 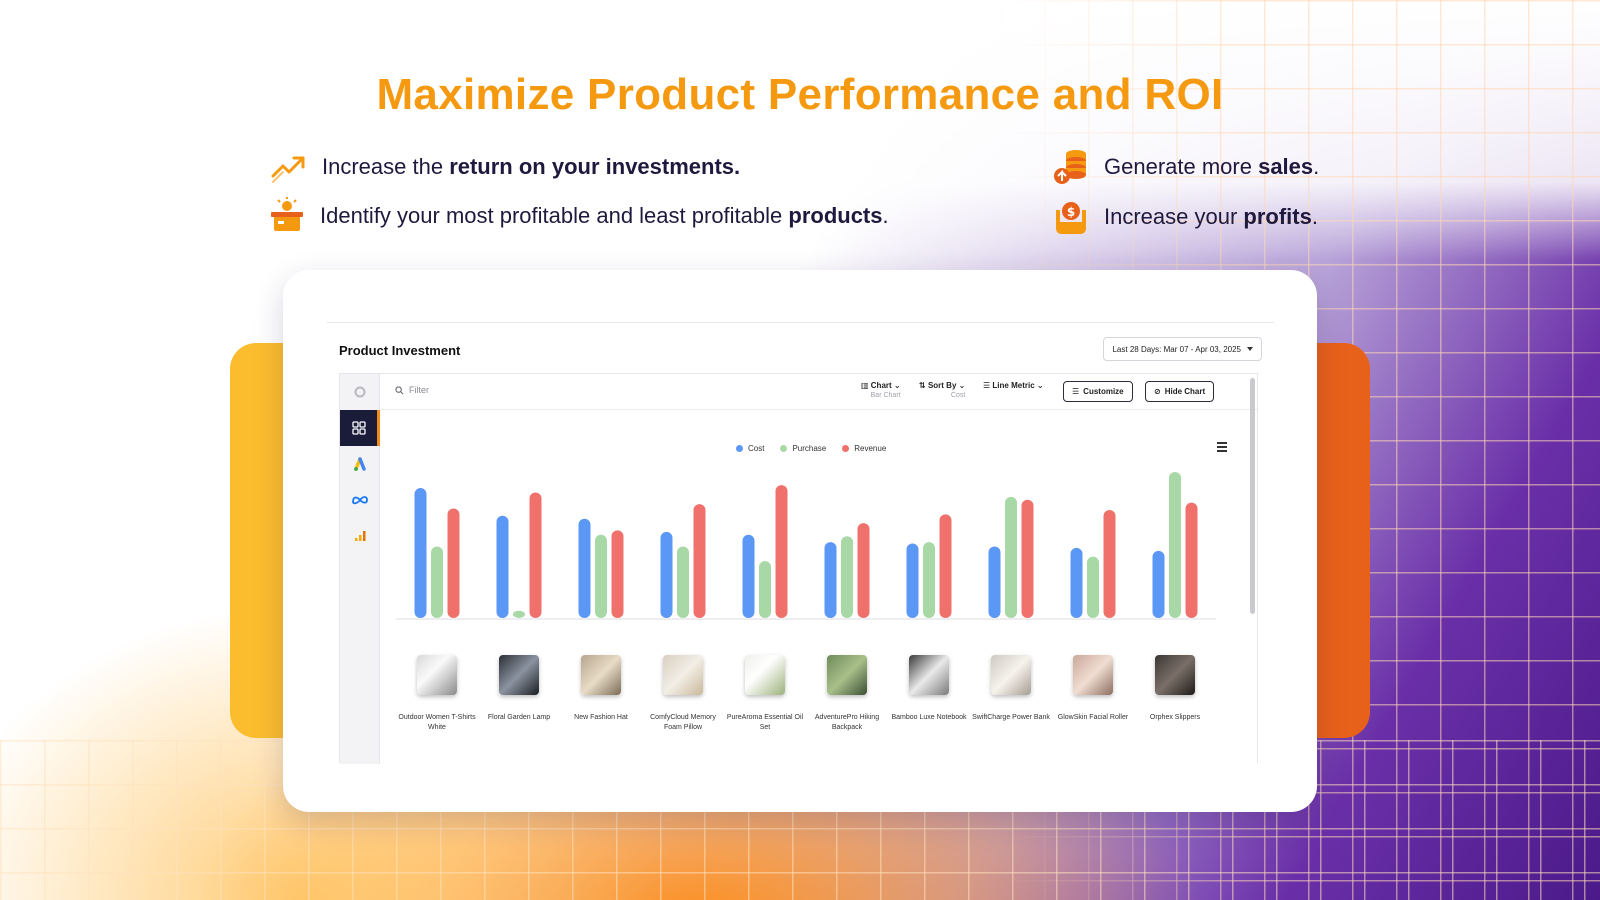 I want to click on feature-text-pre: Generate more, so click(x=1181, y=166).